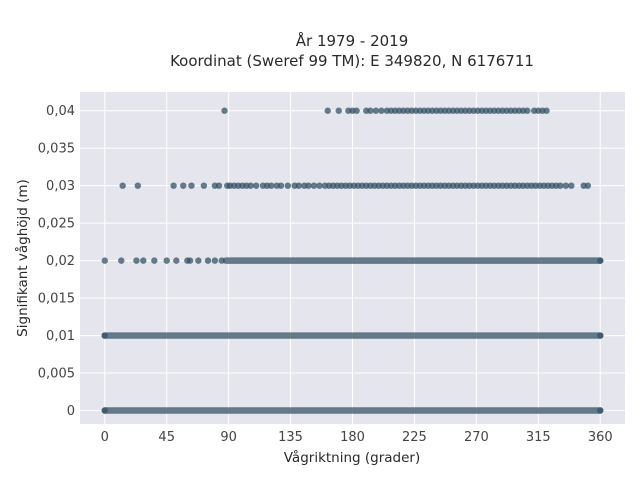  I want to click on y-tick-label: 0,015, so click(56, 299).